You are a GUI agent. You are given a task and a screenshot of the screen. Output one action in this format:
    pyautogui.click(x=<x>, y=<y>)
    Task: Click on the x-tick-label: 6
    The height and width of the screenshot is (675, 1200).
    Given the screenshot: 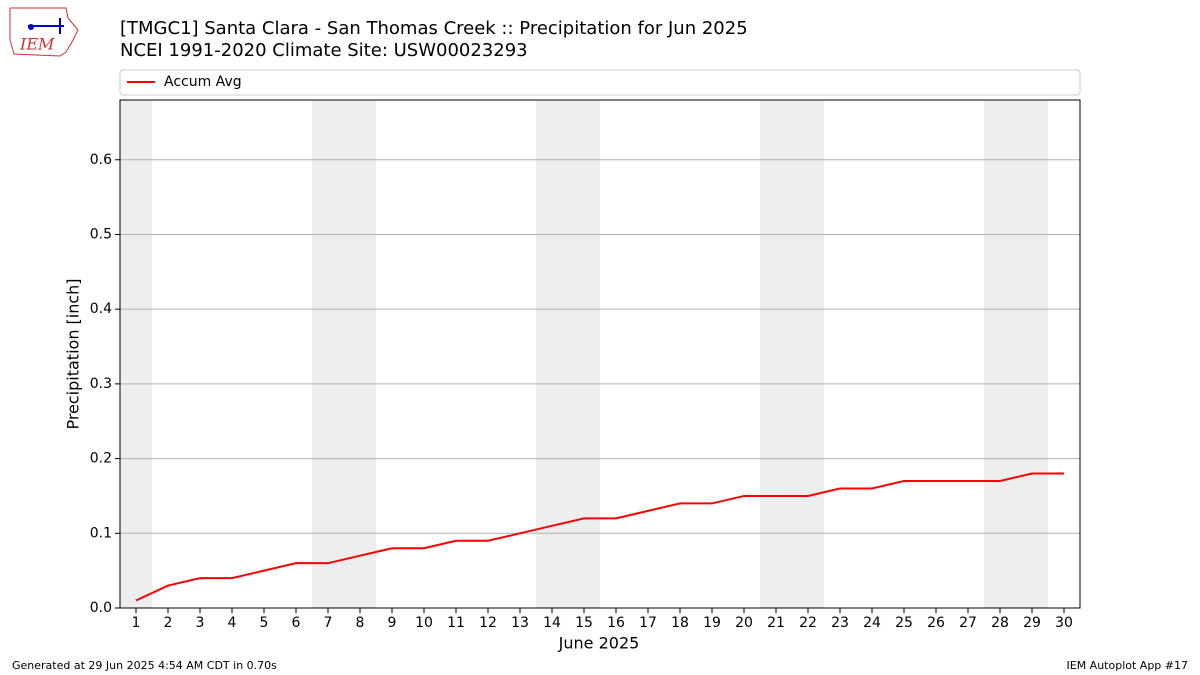 What is the action you would take?
    pyautogui.click(x=296, y=623)
    